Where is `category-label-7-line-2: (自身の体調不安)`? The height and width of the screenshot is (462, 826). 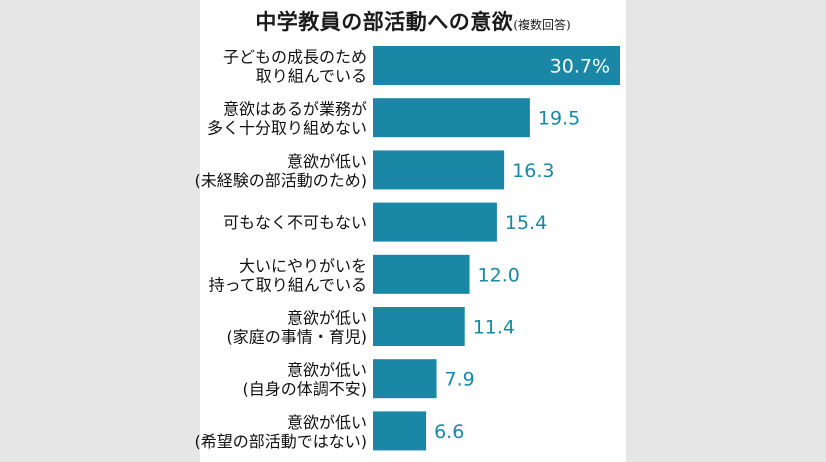
category-label-7-line-2: (自身の体調不安) is located at coordinates (305, 389).